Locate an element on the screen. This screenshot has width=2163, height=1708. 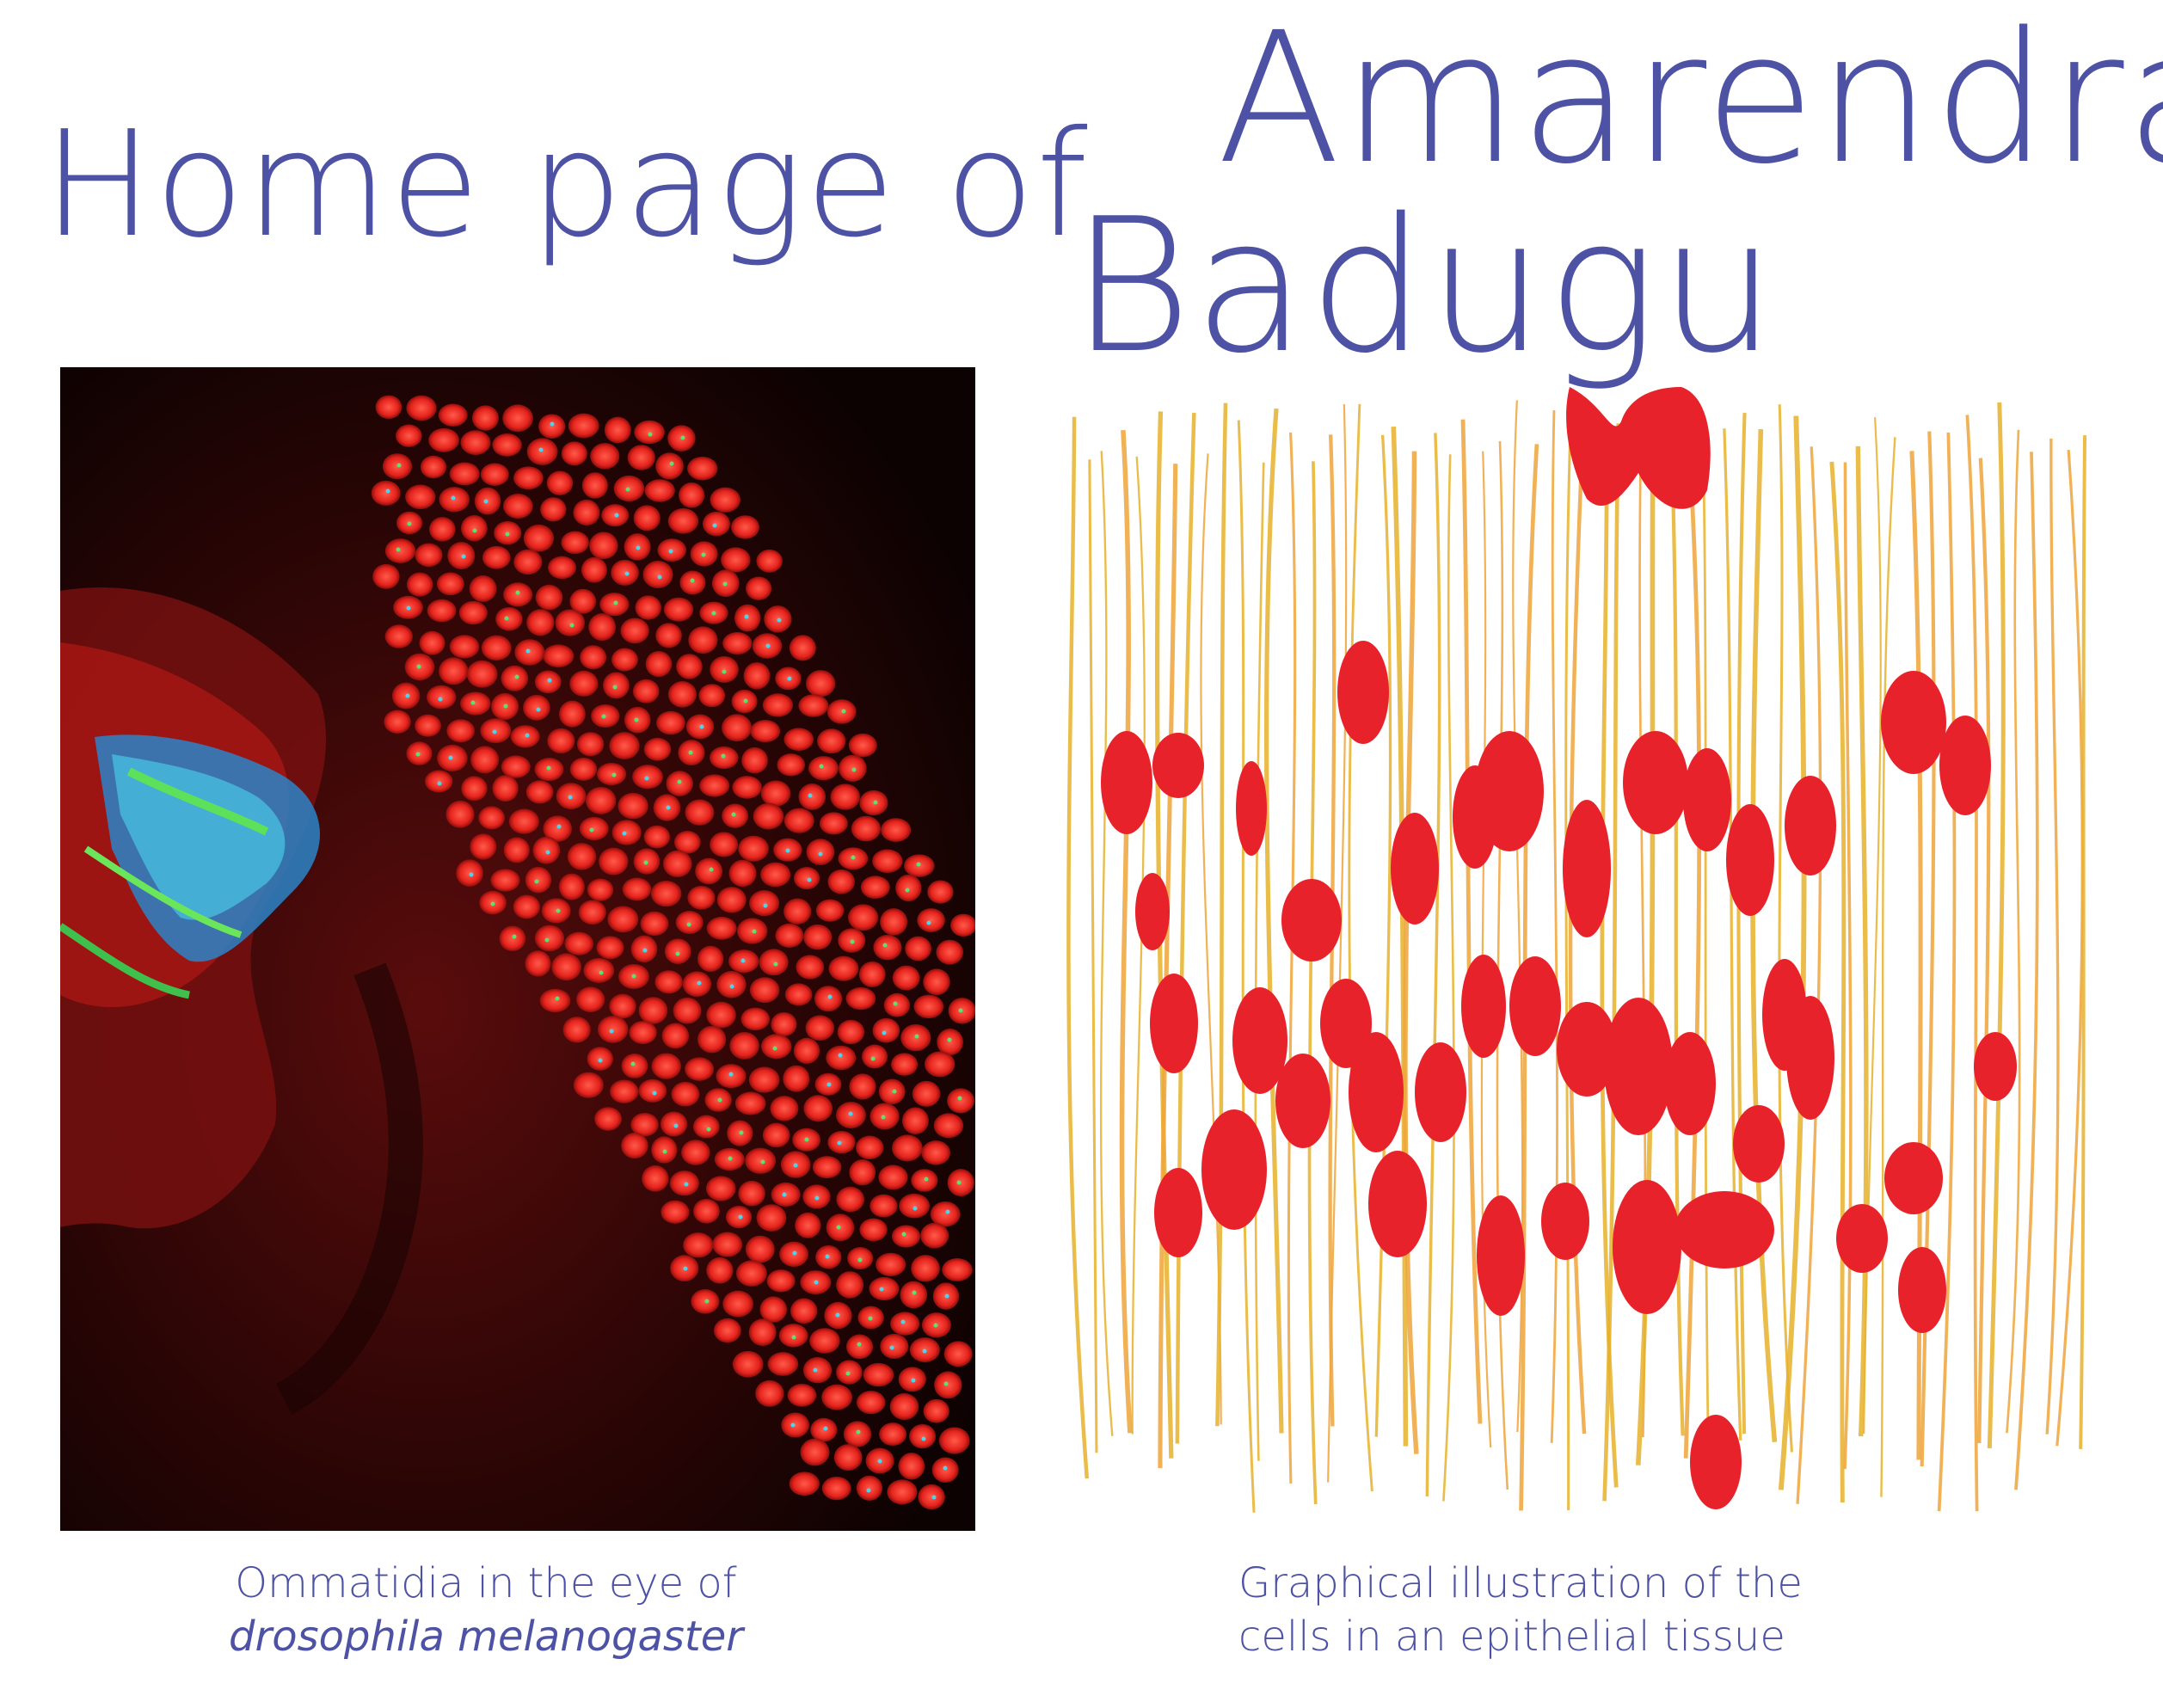
left-caption-species: drosophila melanogaster is located at coordinates (486, 1637).